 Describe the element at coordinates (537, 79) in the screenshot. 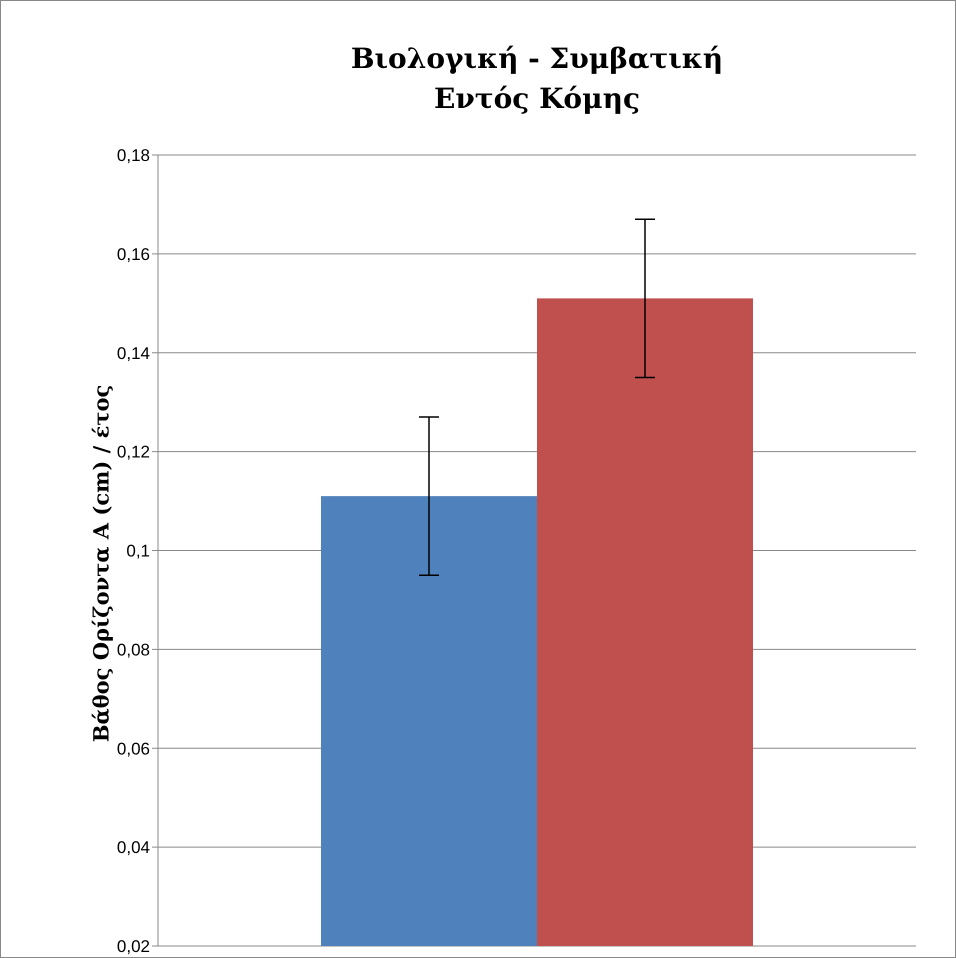

I see `chart-title: Βιολογική - Συμβατική Εντός Κόμης` at that location.